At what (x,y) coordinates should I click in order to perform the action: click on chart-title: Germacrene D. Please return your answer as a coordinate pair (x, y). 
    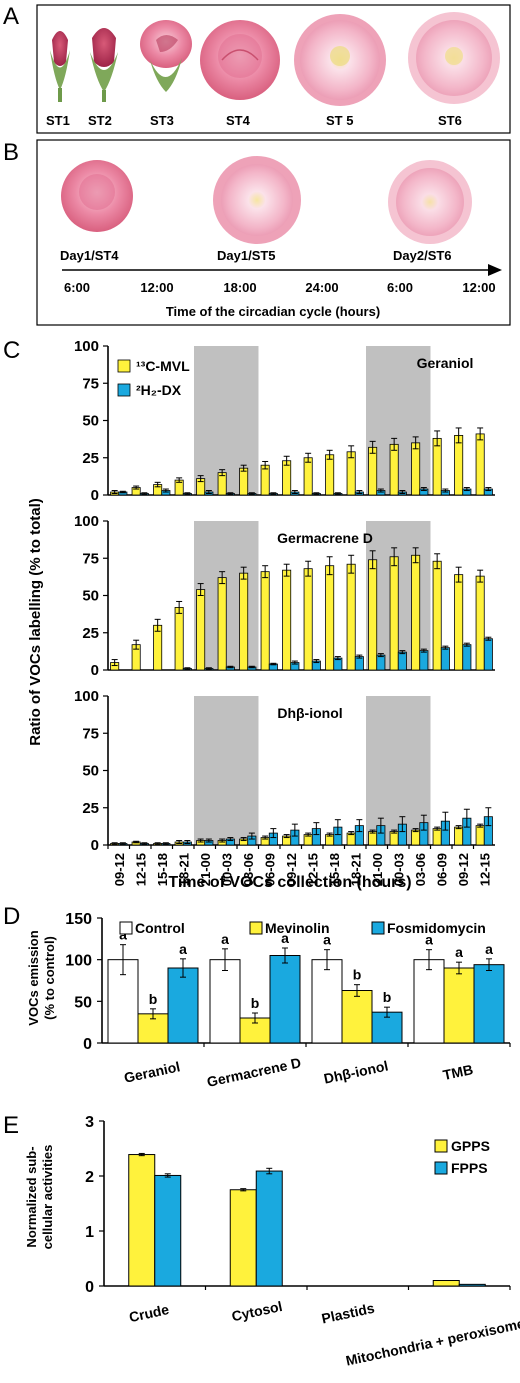
    Looking at the image, I should click on (325, 538).